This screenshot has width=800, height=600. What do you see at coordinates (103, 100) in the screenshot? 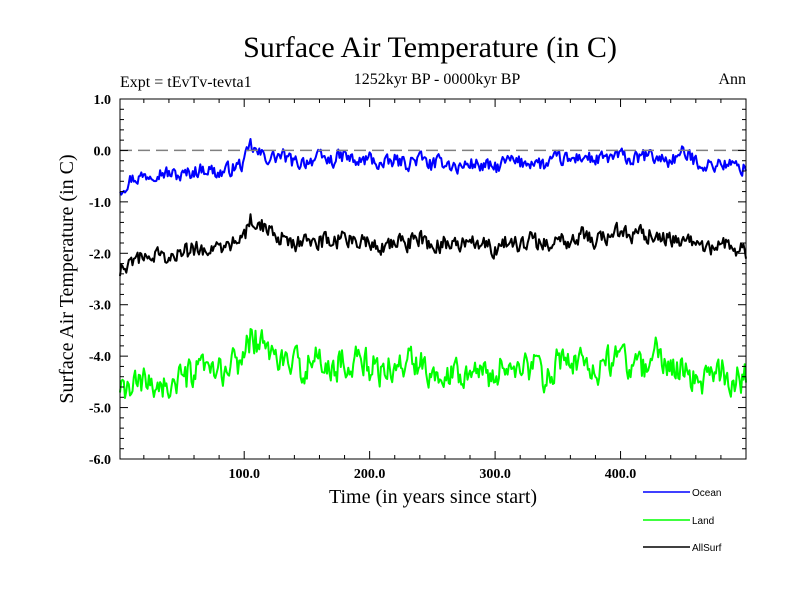
I see `y-tick-label: 1.0` at bounding box center [103, 100].